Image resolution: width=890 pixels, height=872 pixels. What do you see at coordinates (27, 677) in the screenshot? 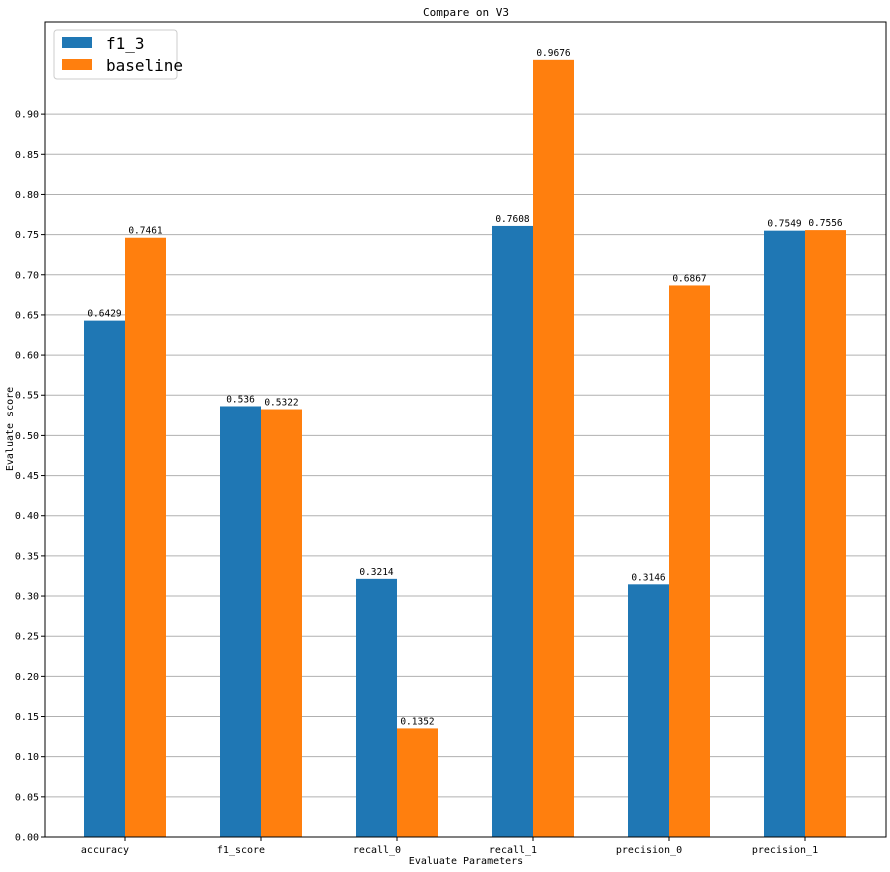
I see `y-tick-label: 0.20` at bounding box center [27, 677].